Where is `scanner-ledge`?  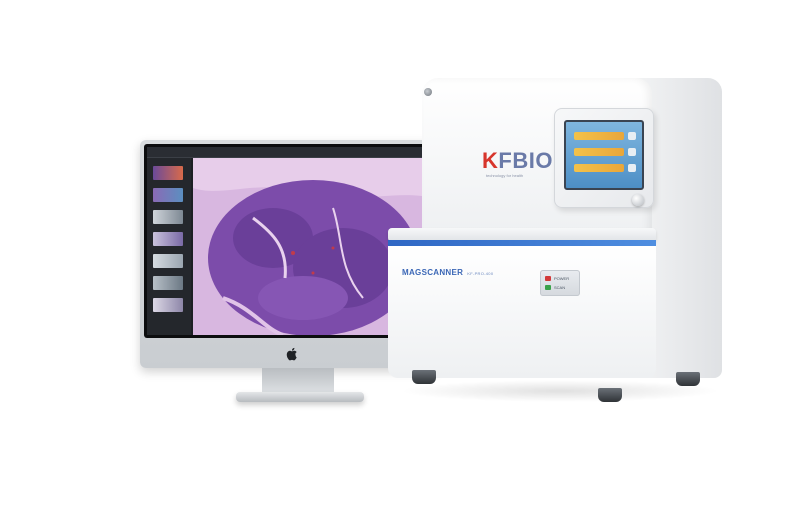
scanner-ledge is located at coordinates (522, 235).